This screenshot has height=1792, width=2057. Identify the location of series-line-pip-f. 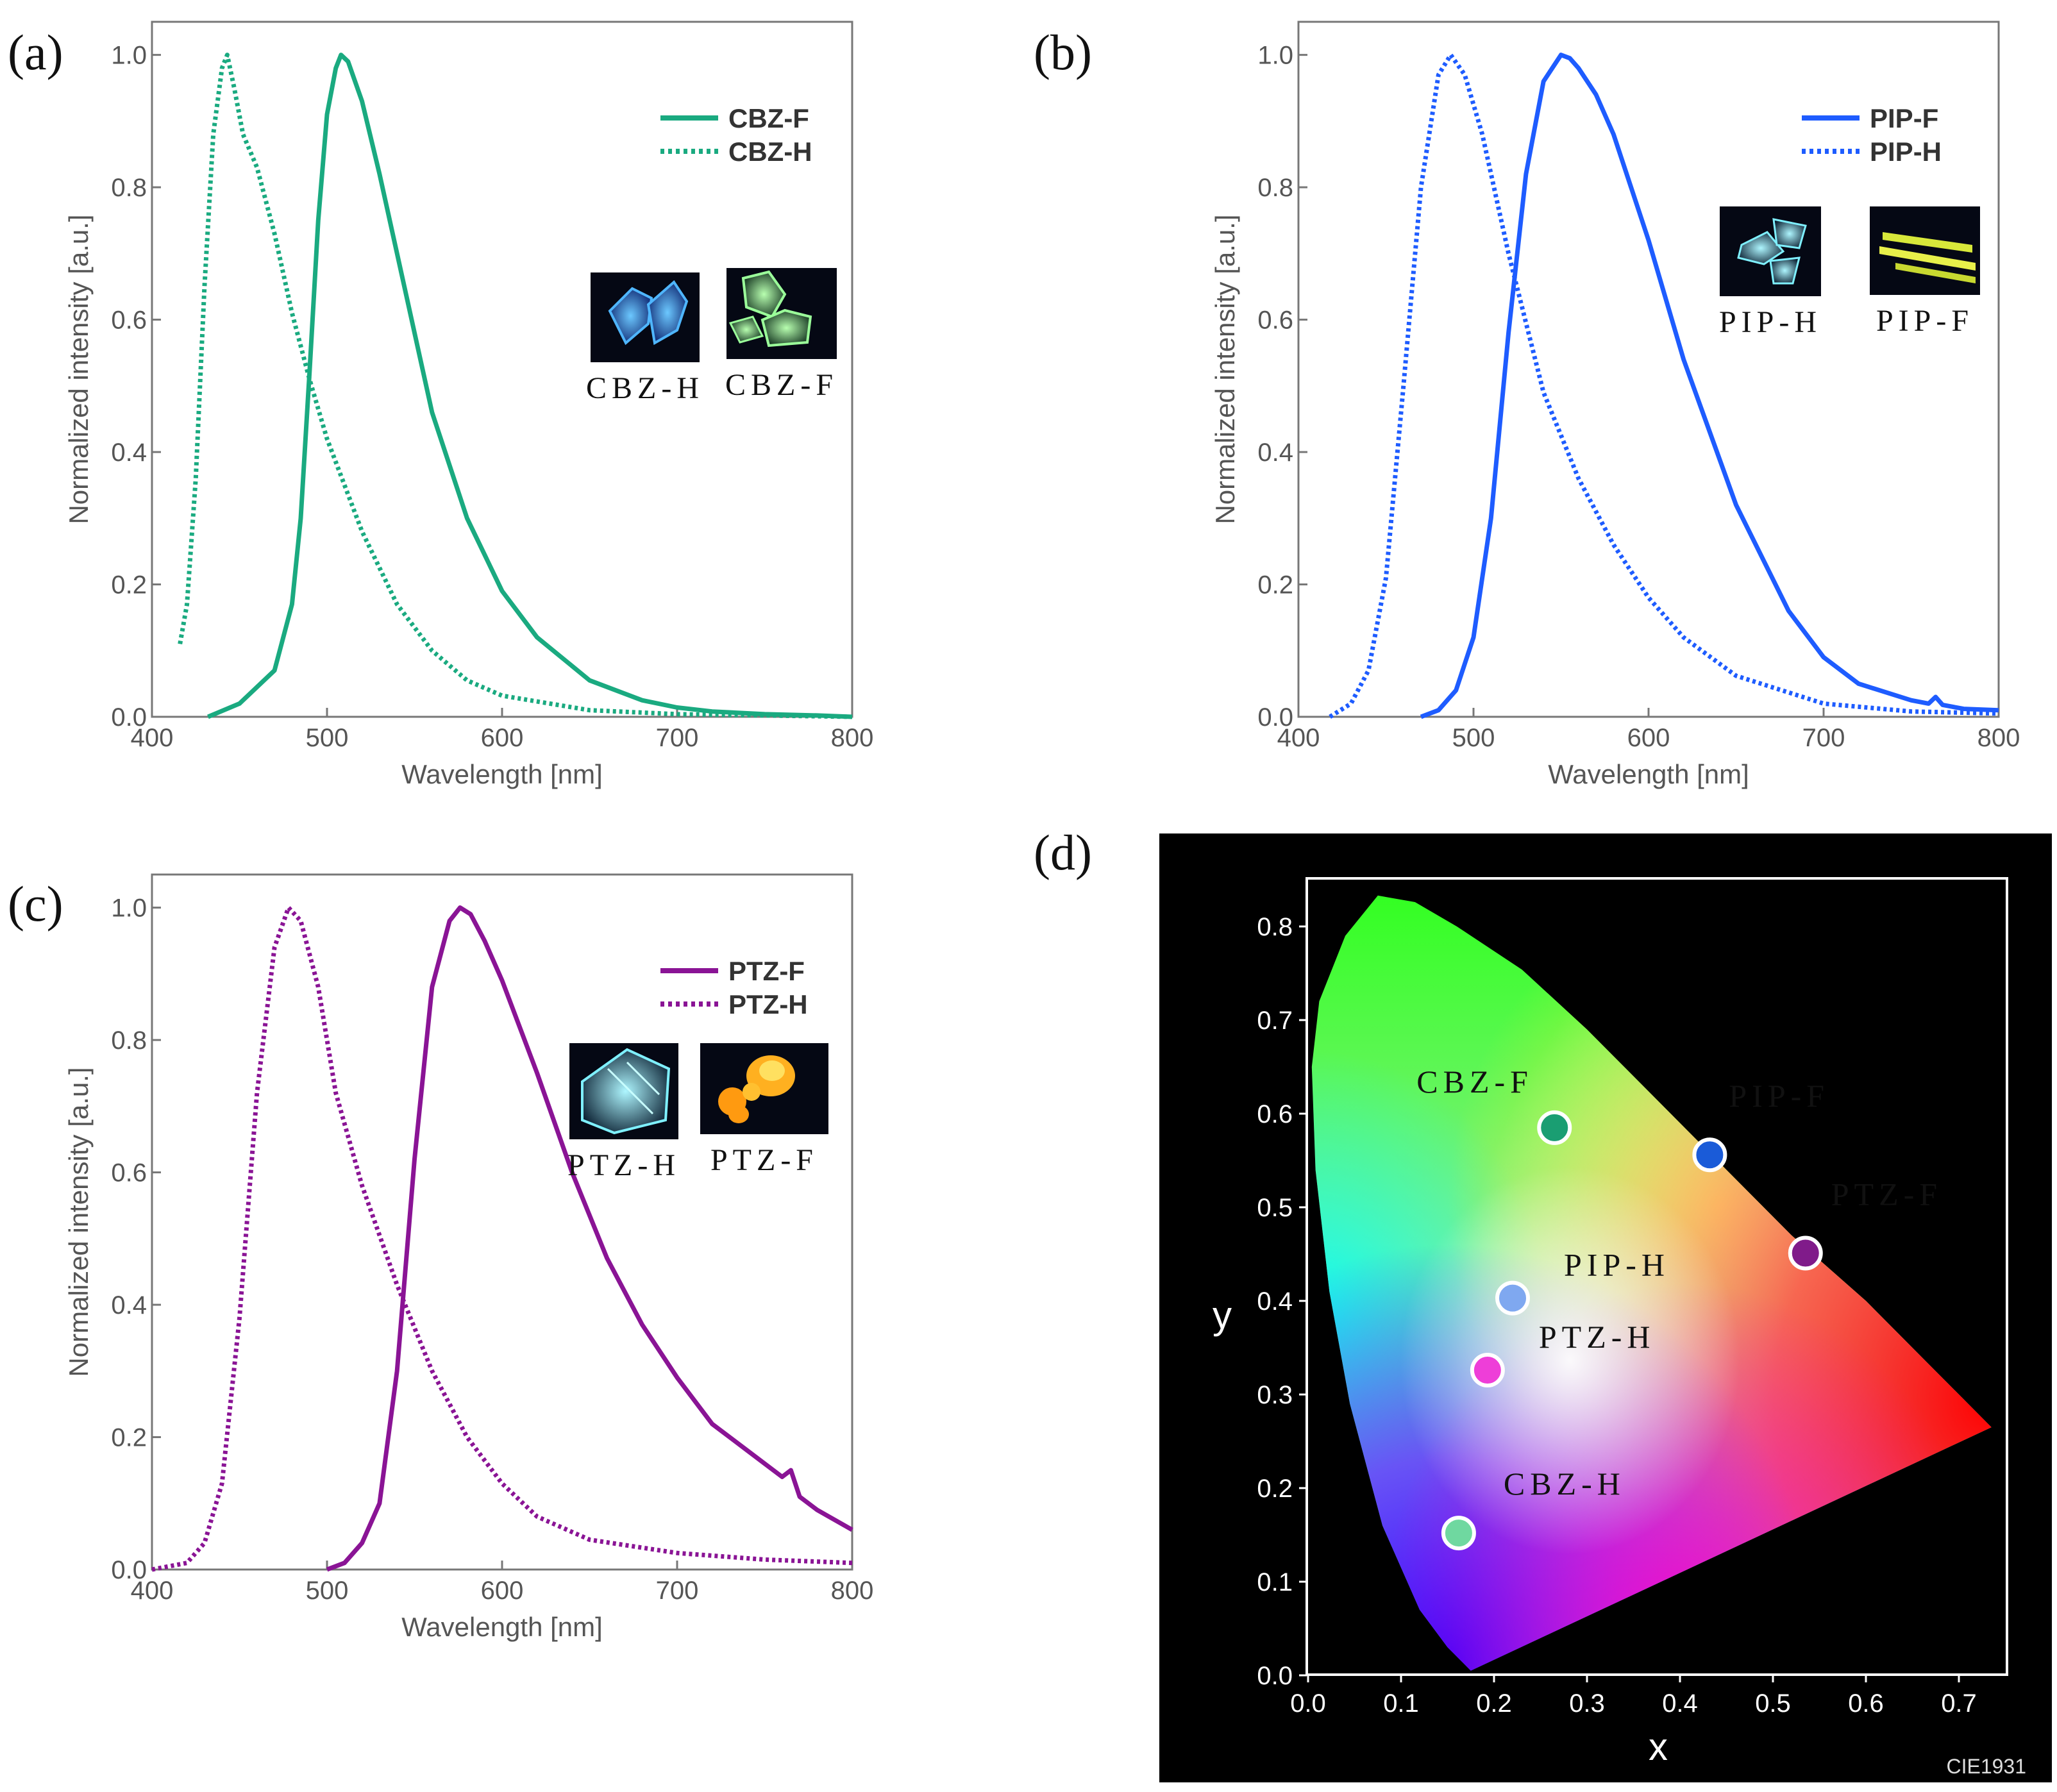
(1709, 386).